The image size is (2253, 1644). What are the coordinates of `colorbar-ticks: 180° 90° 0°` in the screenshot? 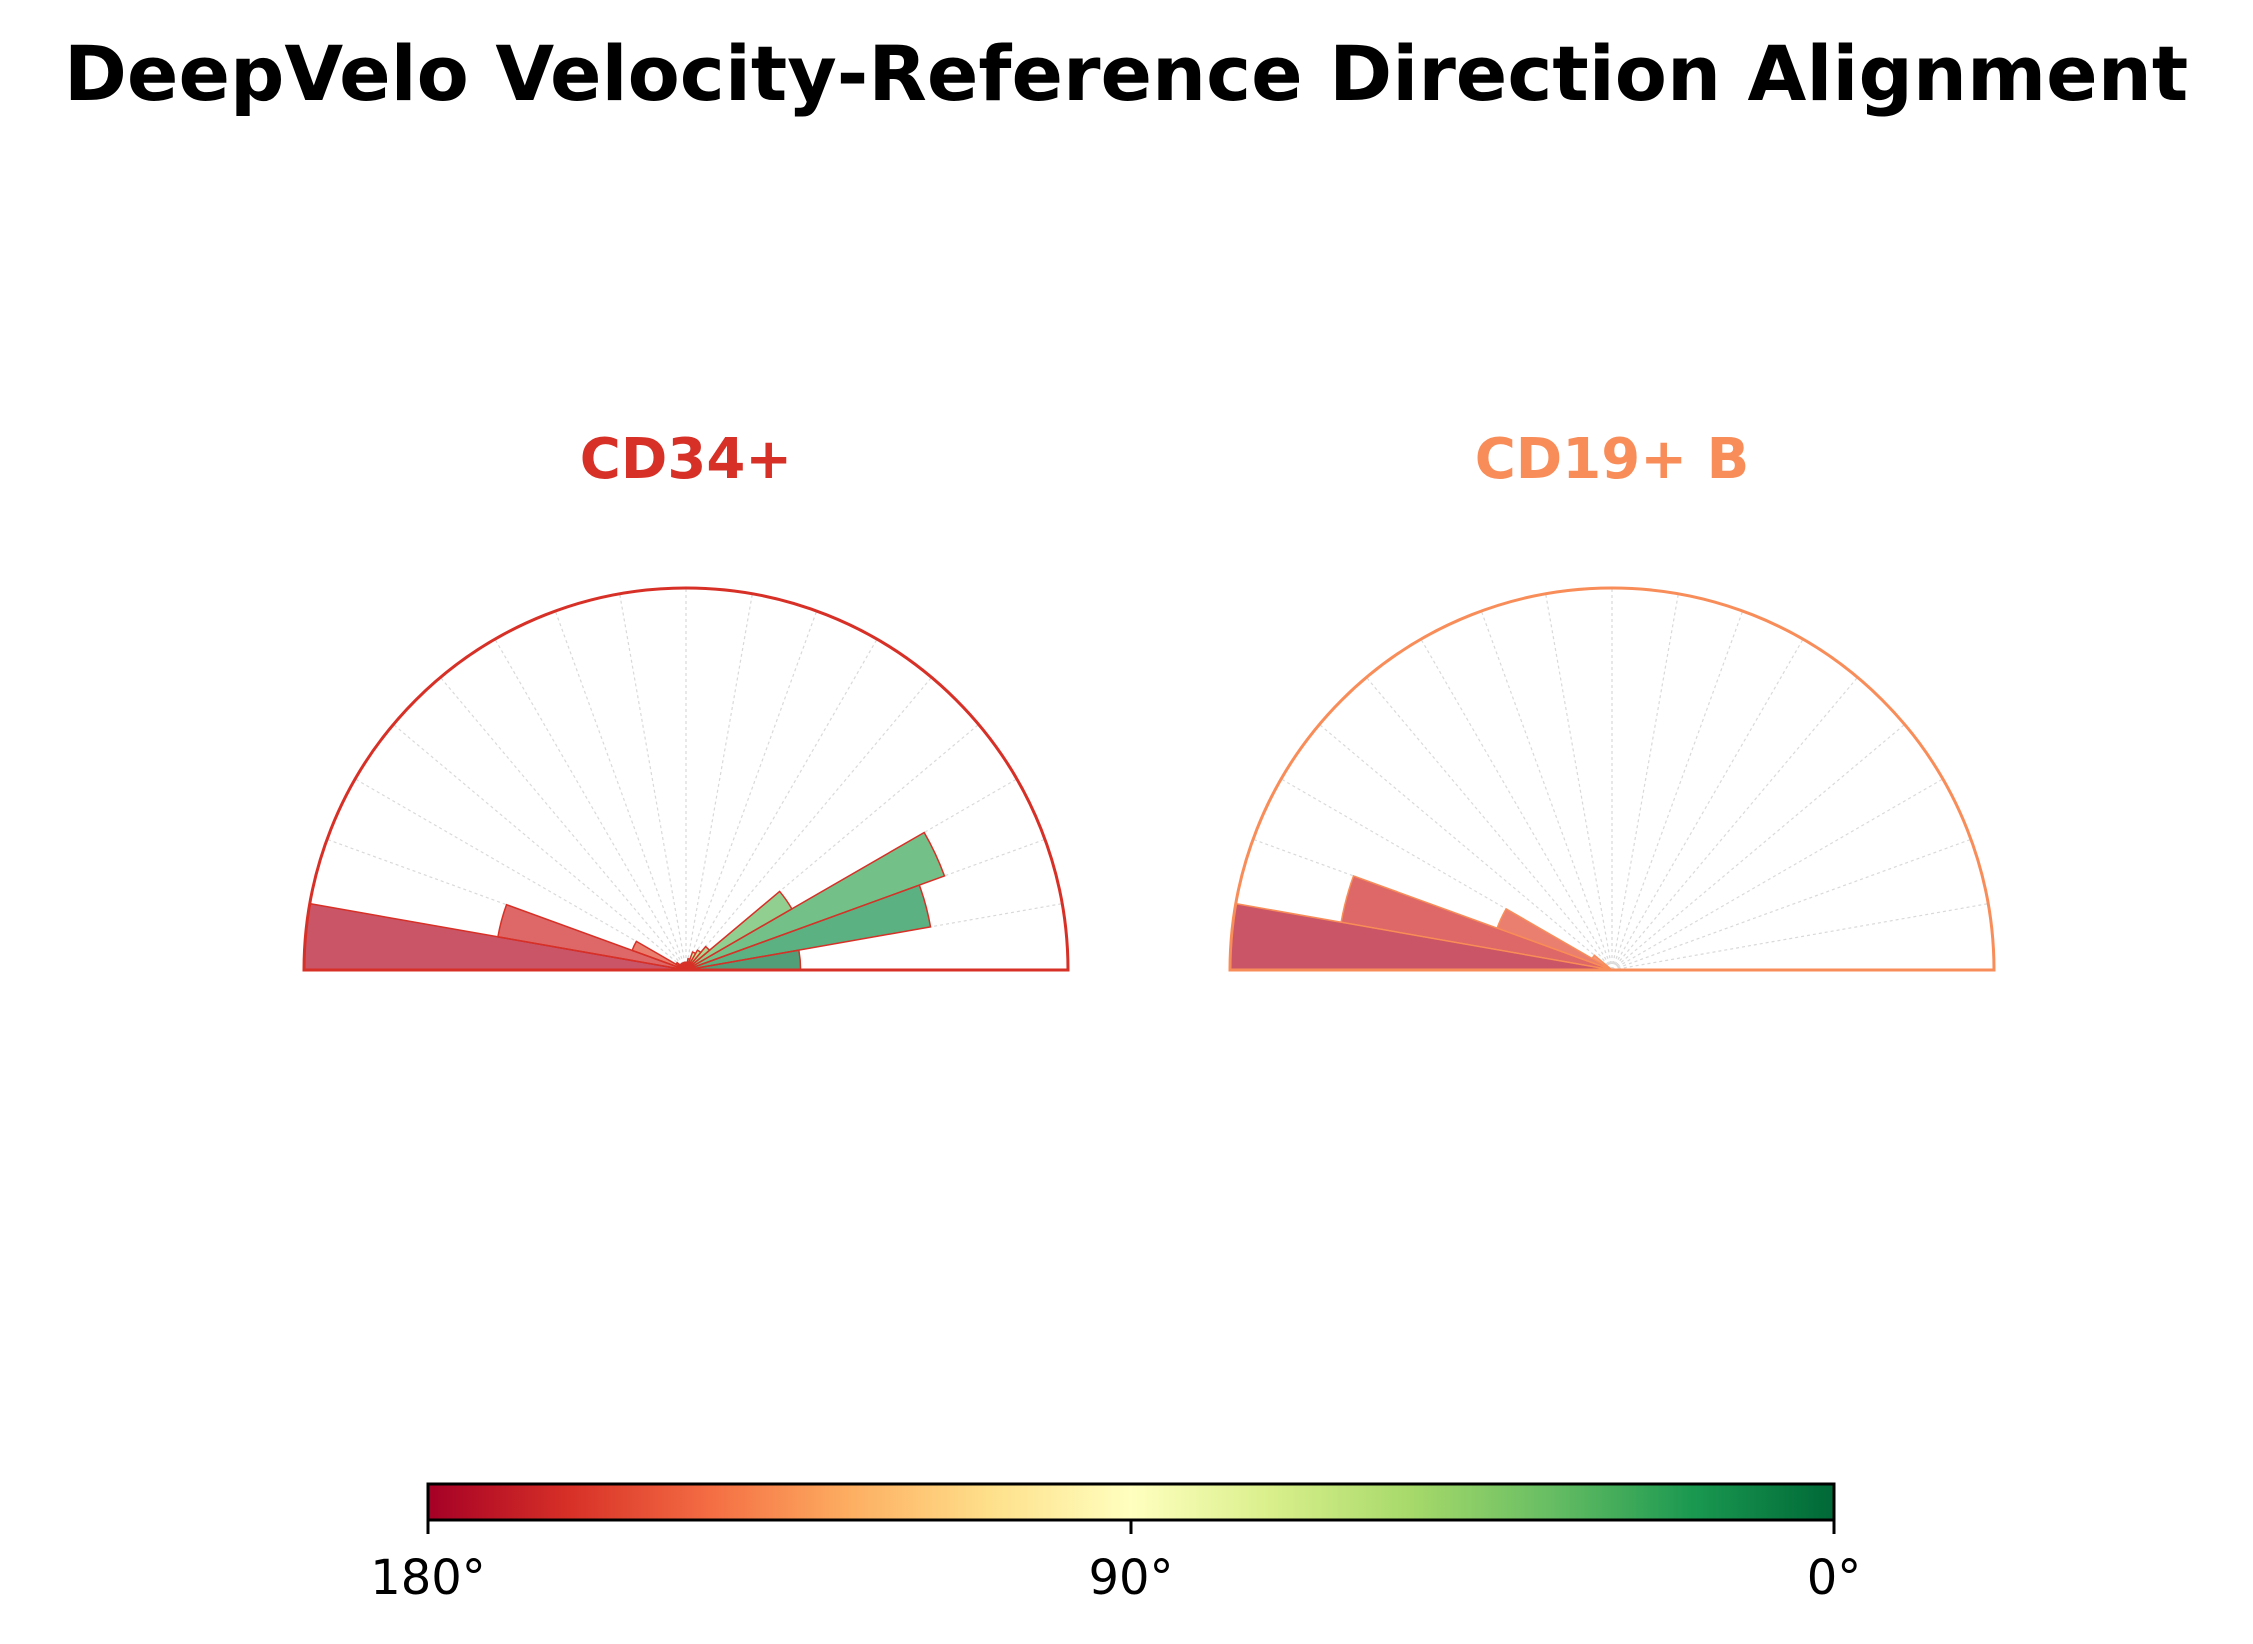 It's located at (1115, 1563).